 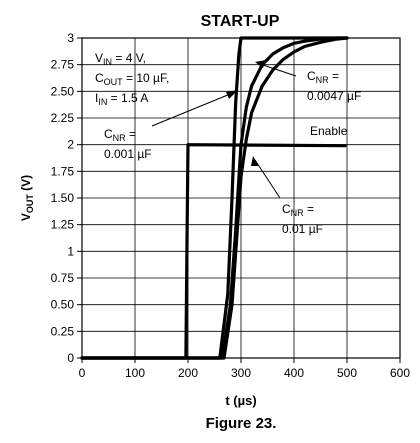 I want to click on x-tick-label: 200, so click(x=188, y=373).